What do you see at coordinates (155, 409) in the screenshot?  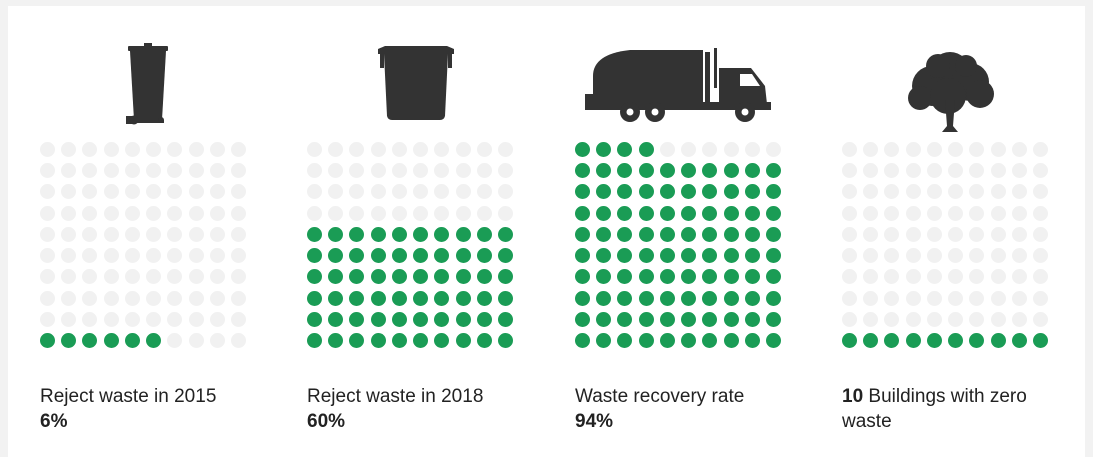 I see `stat-caption: Reject waste in 2015 6%` at bounding box center [155, 409].